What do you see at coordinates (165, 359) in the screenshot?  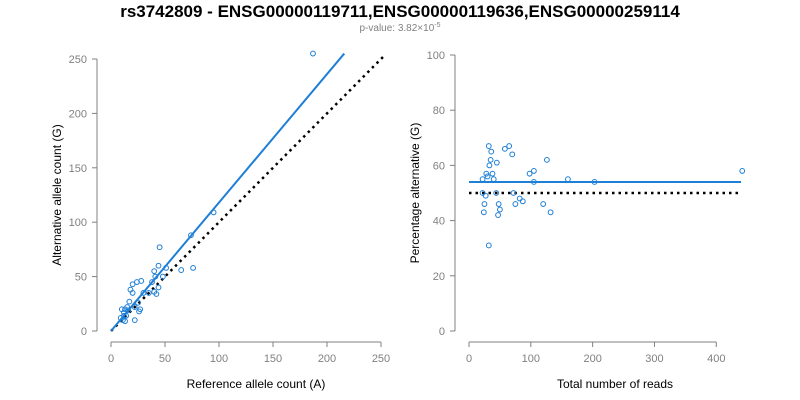 I see `left-x-tick-label: 50` at bounding box center [165, 359].